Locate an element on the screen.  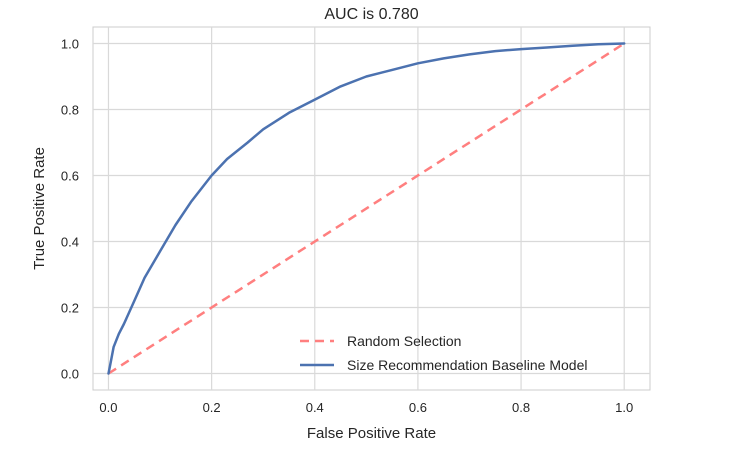
chart-title: AUC is 0.780 is located at coordinates (371, 14).